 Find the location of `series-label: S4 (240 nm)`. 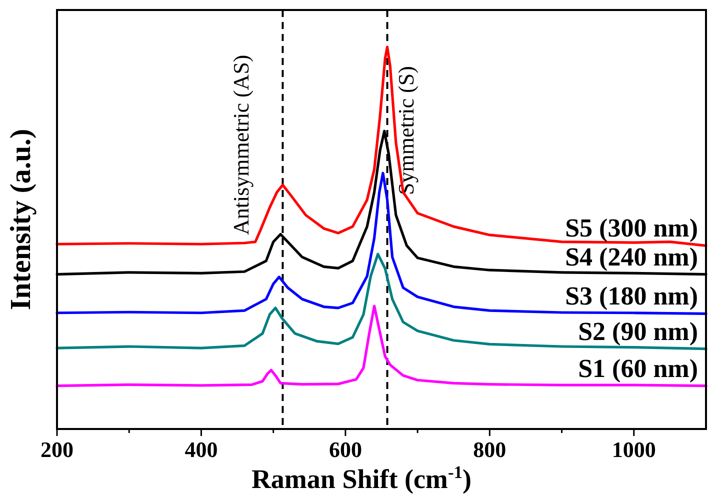

series-label: S4 (240 nm) is located at coordinates (631, 257).